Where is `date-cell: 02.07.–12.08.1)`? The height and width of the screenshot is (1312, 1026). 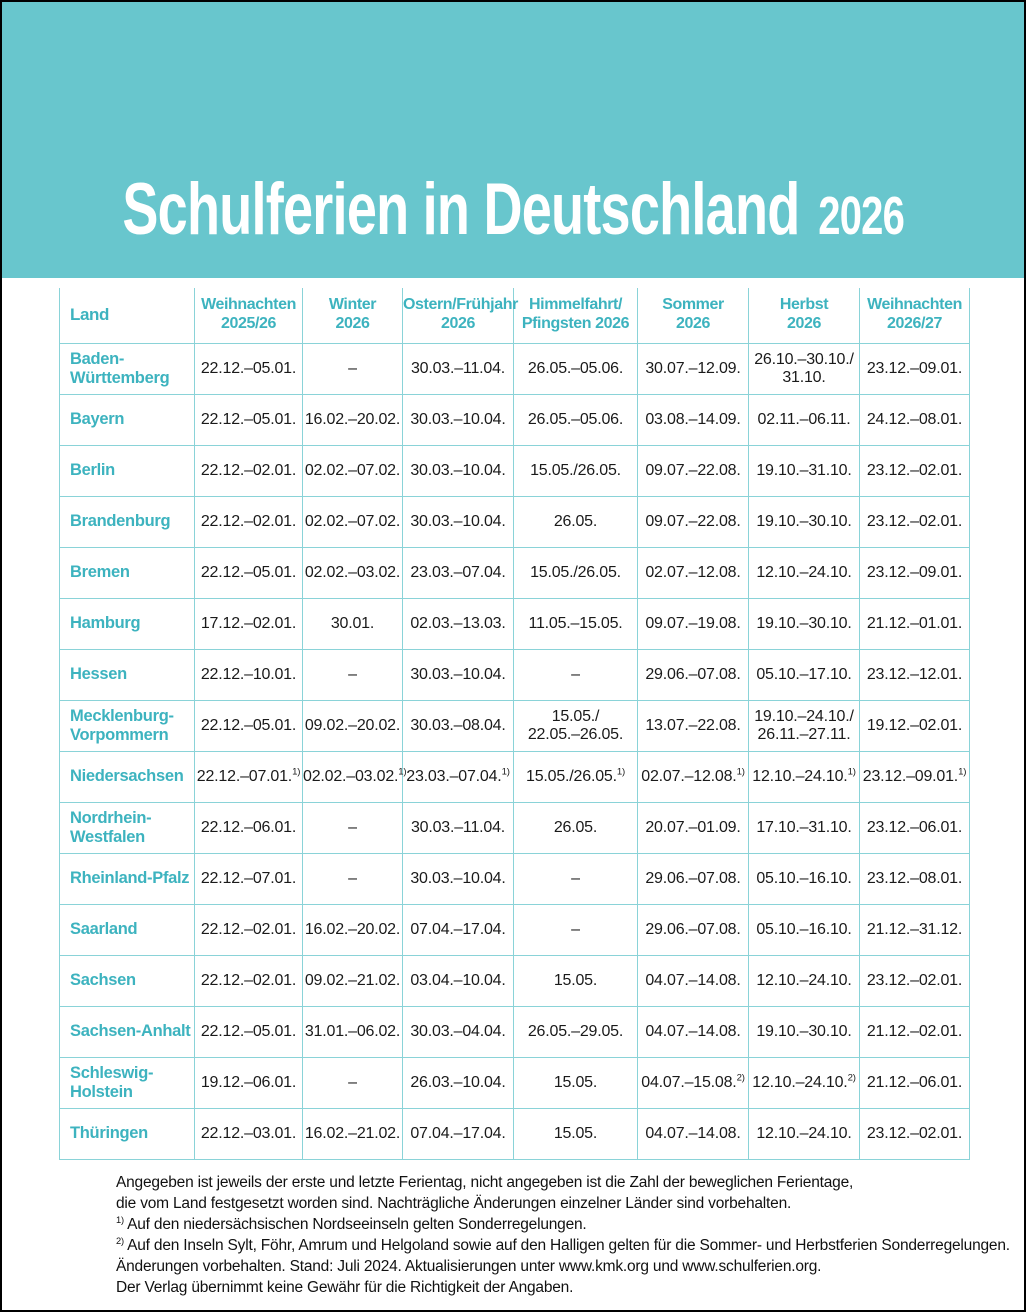 date-cell: 02.07.–12.08.1) is located at coordinates (693, 776).